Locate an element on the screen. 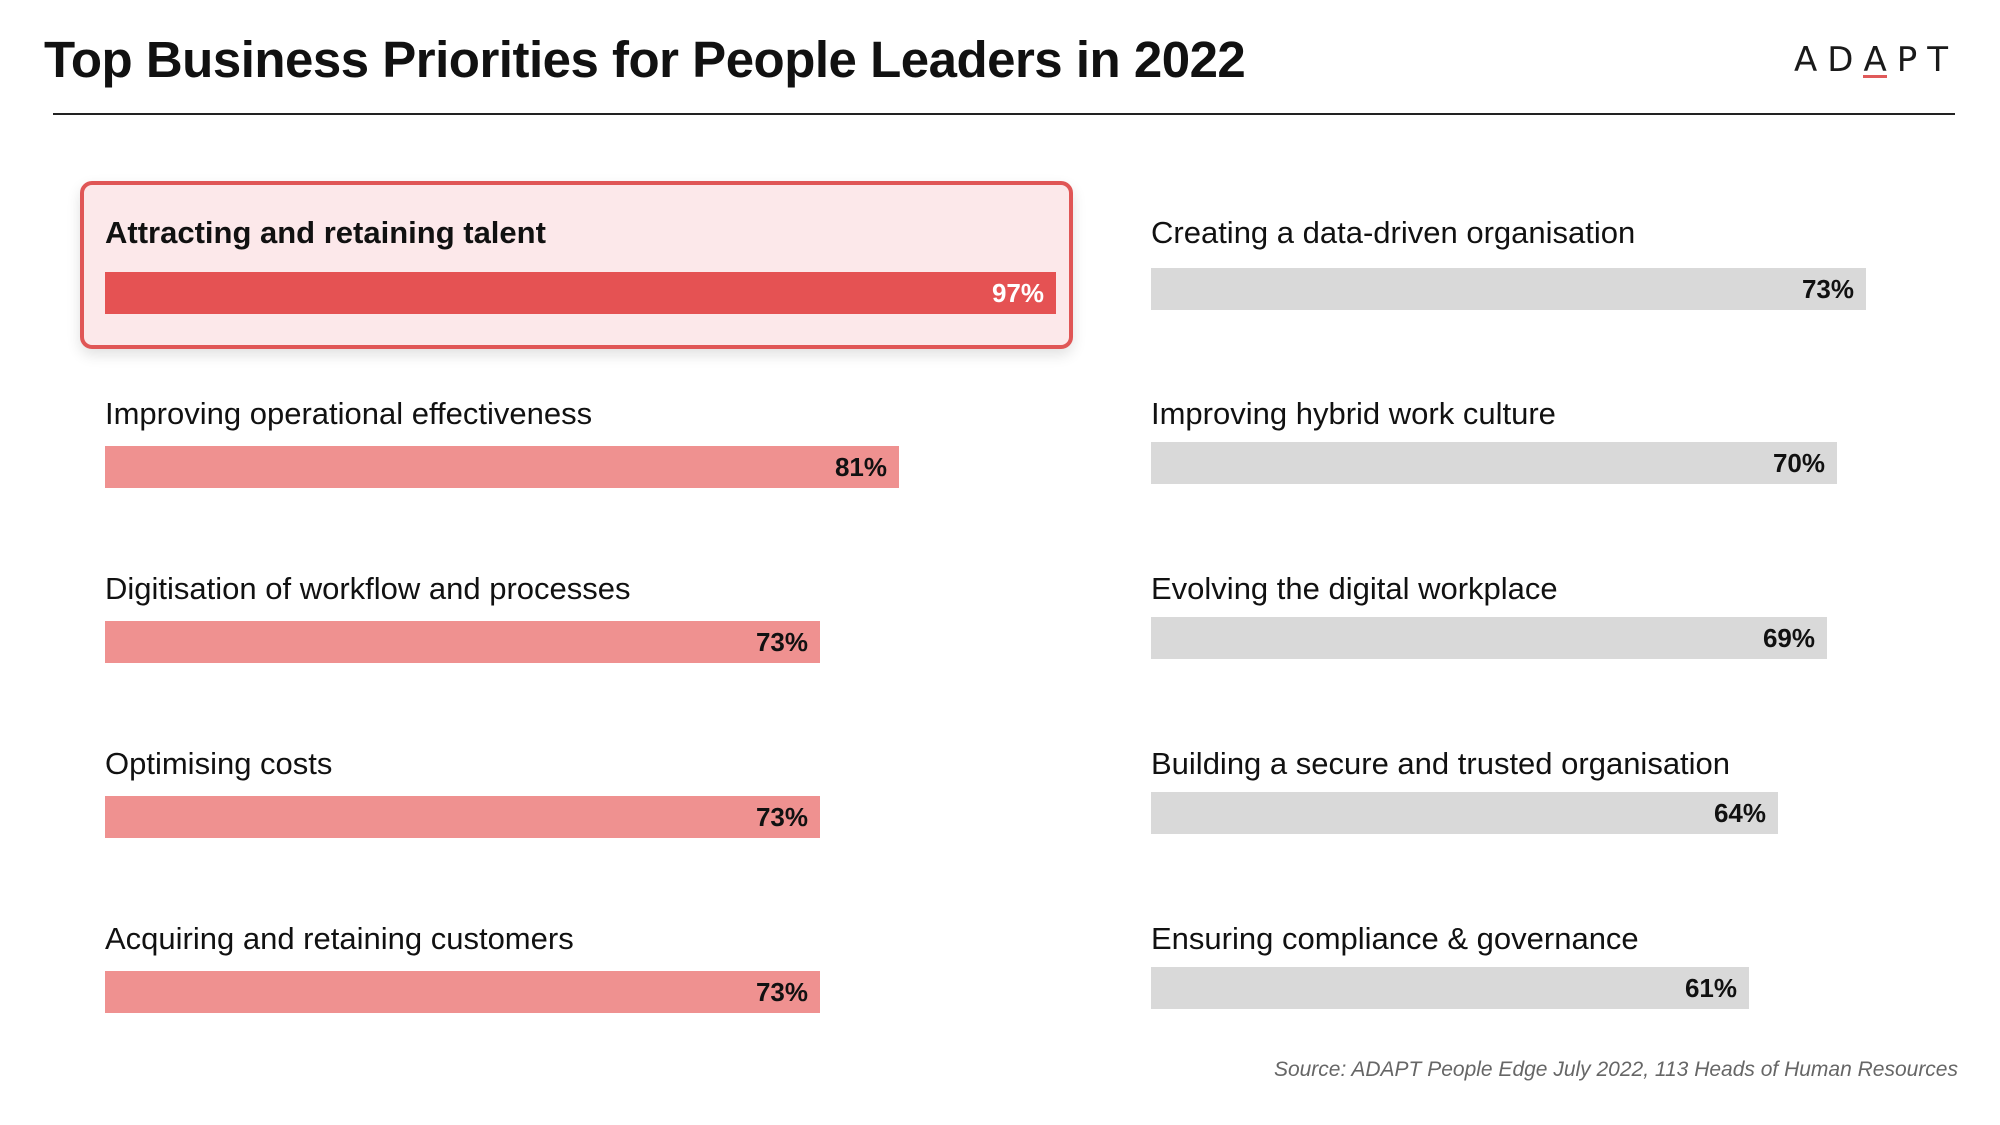 The image size is (2000, 1125). bar: 70% is located at coordinates (1494, 463).